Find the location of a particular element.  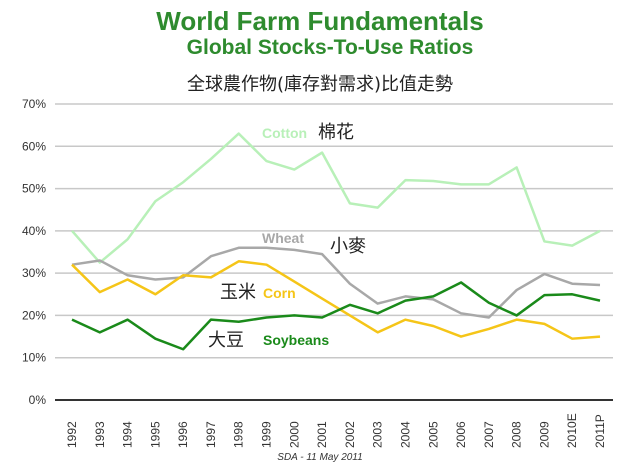

x-tick-label: 2000 is located at coordinates (294, 434).